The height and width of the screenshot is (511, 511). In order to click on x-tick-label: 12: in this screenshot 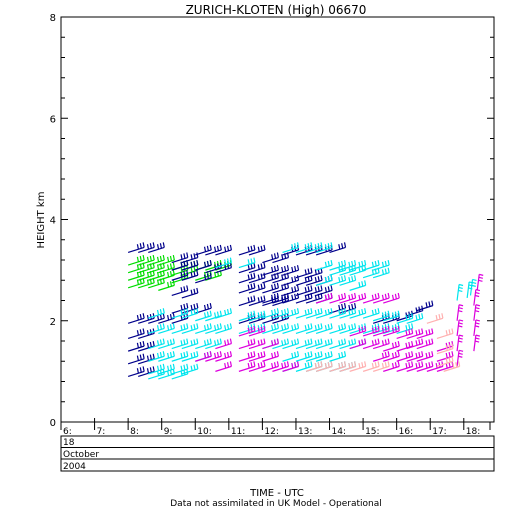, I will do `click(271, 432)`.